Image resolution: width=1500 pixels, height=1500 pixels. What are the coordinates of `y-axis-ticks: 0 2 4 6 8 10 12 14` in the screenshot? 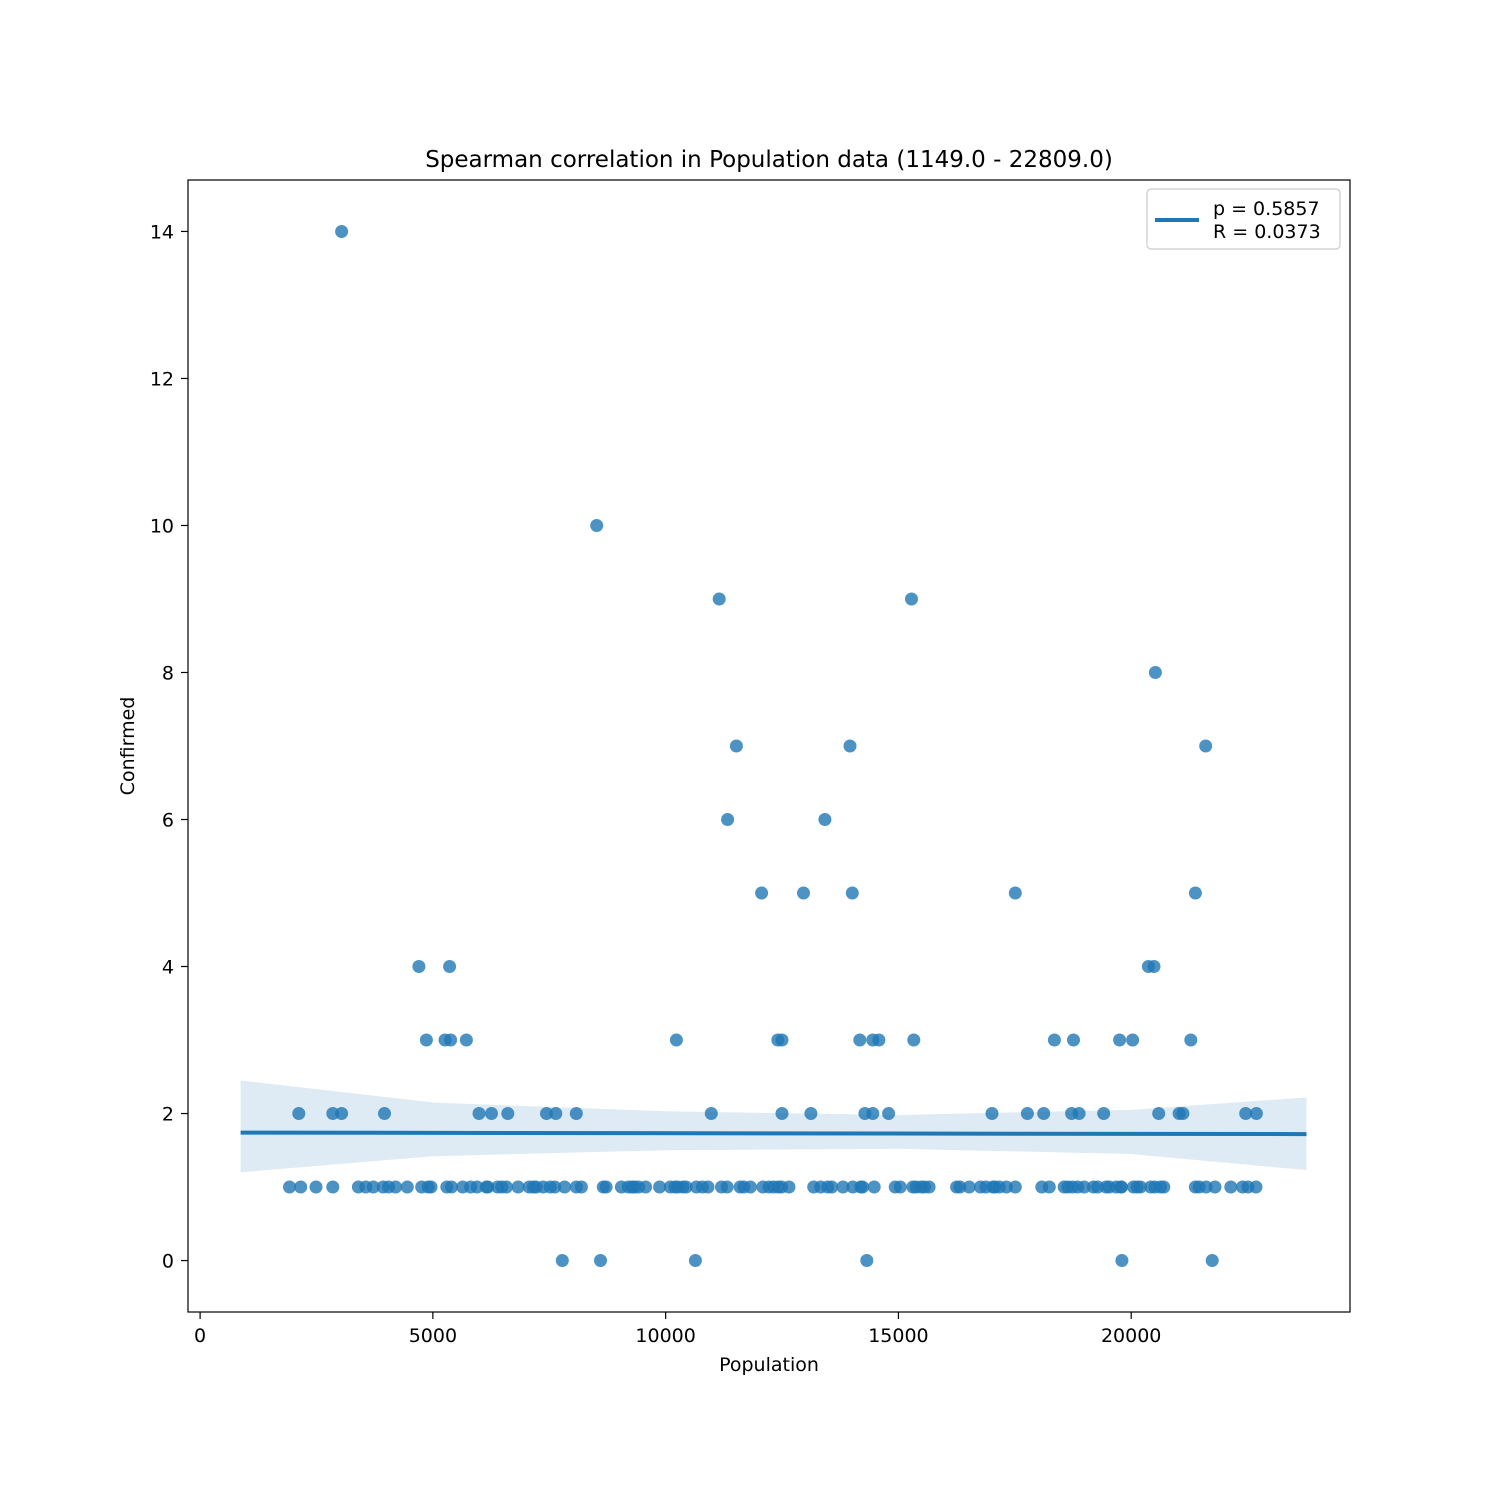 It's located at (169, 747).